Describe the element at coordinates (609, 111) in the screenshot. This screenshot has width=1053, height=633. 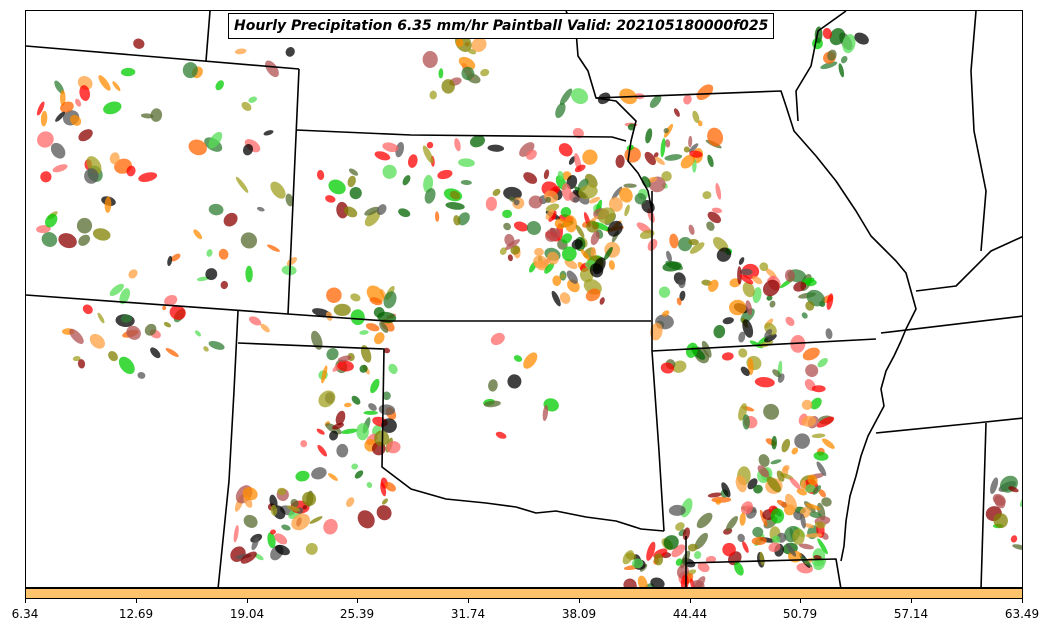
I see `missouri-river` at that location.